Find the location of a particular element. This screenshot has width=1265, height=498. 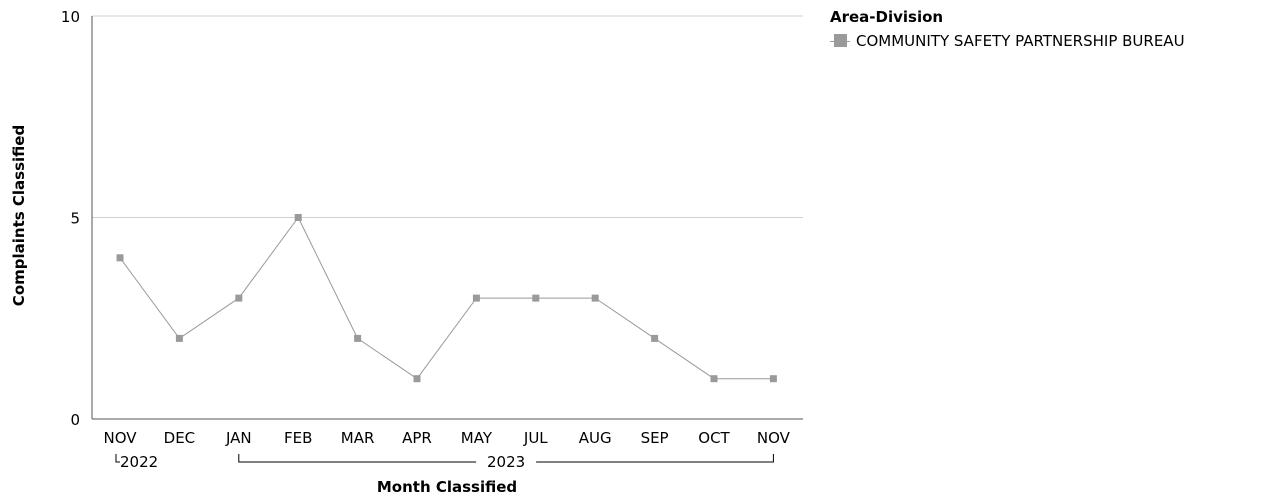

y-axis-title: Complaints Classified is located at coordinates (19, 215).